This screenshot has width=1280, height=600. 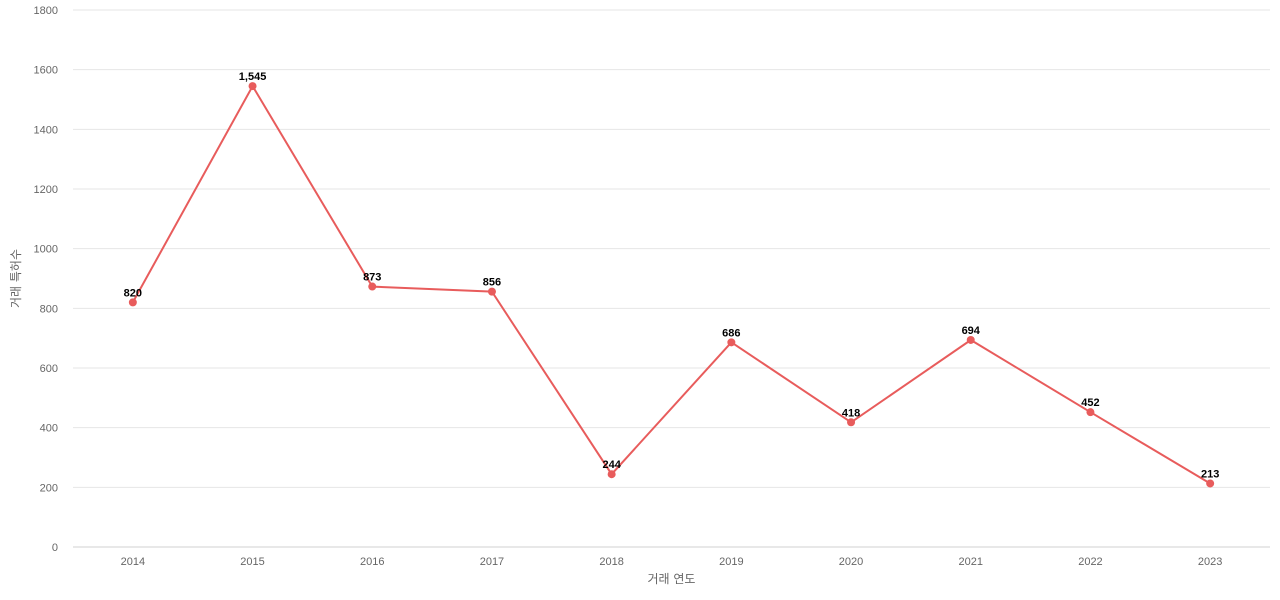 What do you see at coordinates (1210, 562) in the screenshot?
I see `x-tick-label: 2023` at bounding box center [1210, 562].